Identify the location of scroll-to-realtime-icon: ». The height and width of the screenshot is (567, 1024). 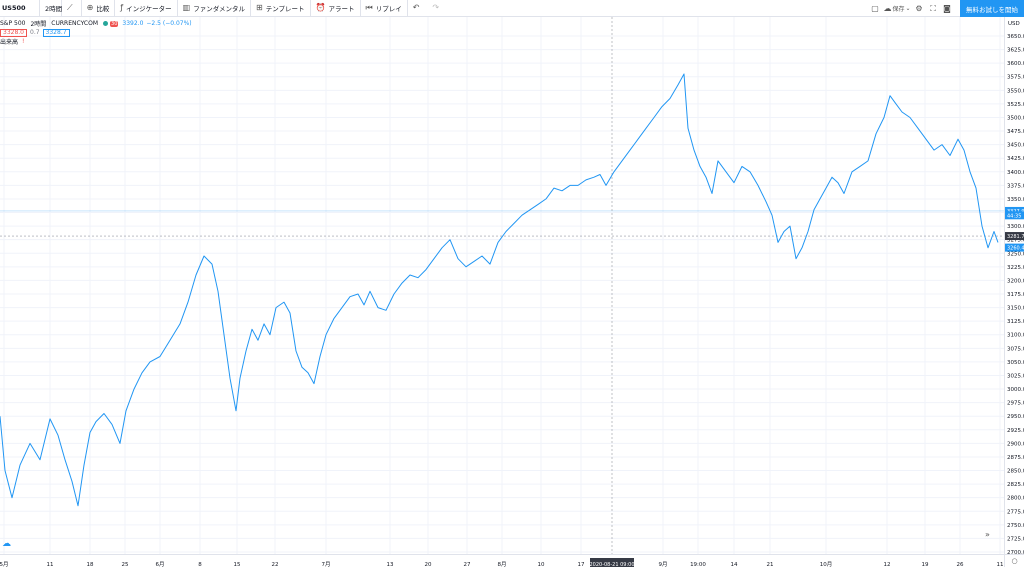
(987, 534).